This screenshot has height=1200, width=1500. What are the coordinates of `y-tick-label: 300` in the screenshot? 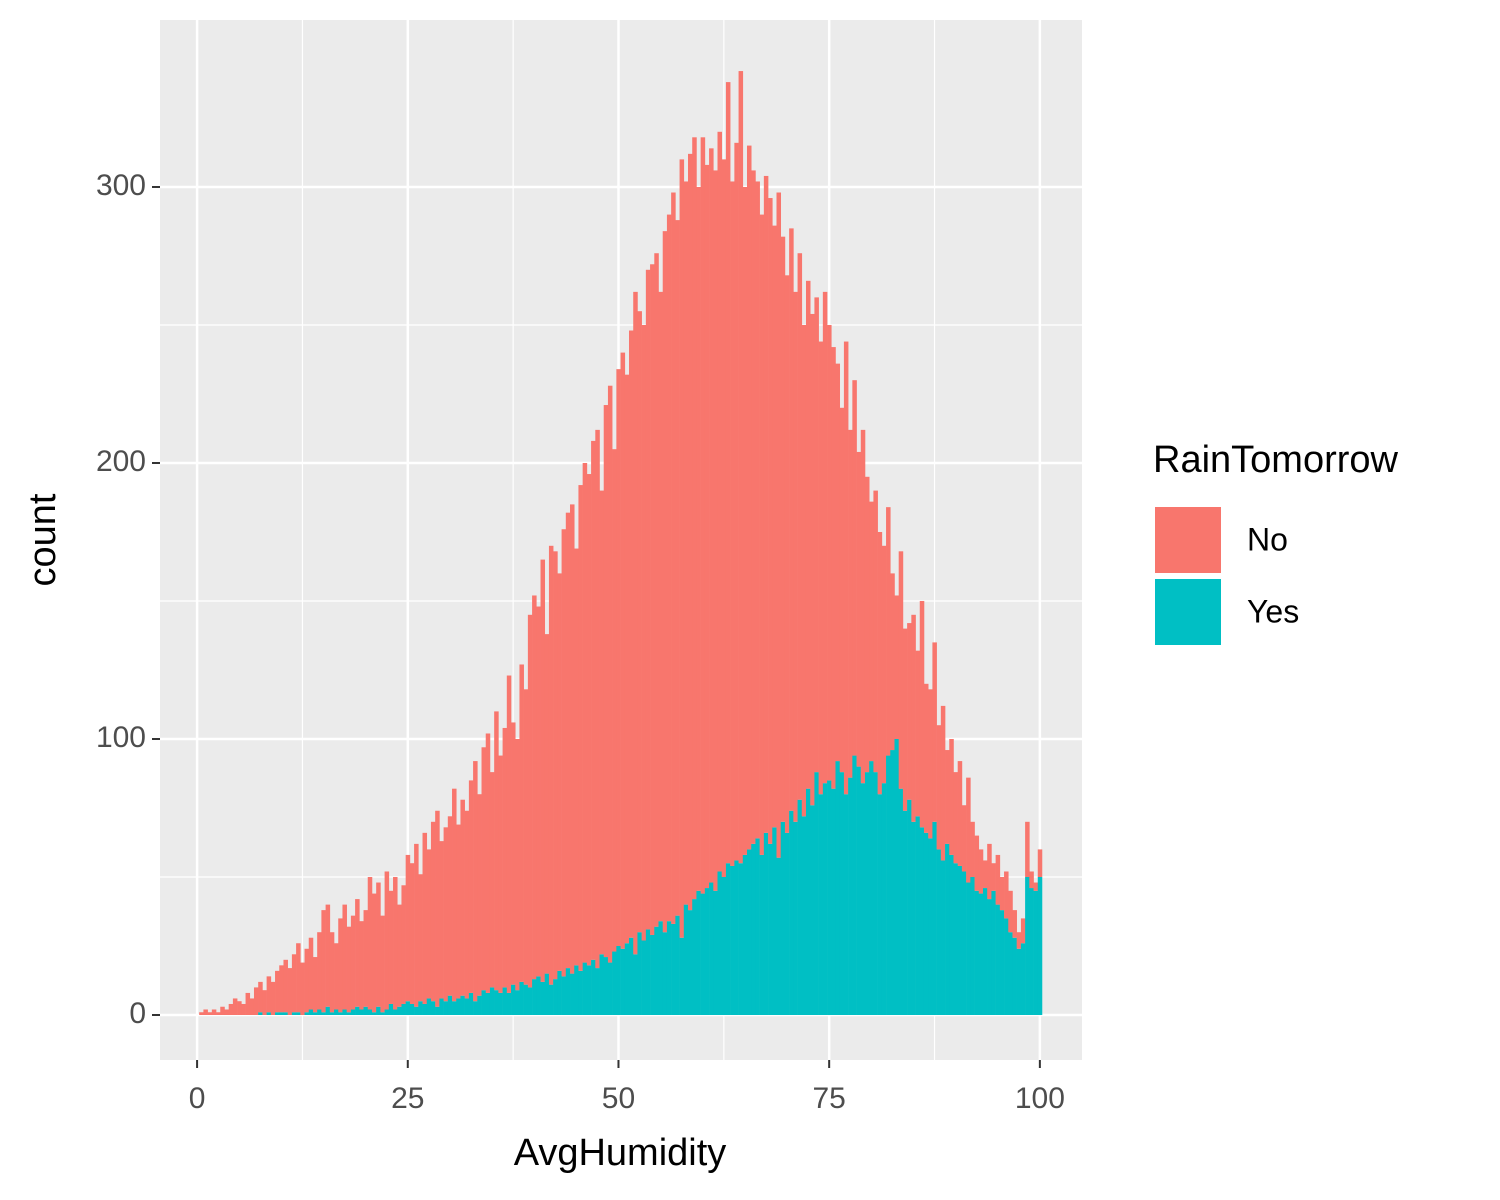 It's located at (121, 185).